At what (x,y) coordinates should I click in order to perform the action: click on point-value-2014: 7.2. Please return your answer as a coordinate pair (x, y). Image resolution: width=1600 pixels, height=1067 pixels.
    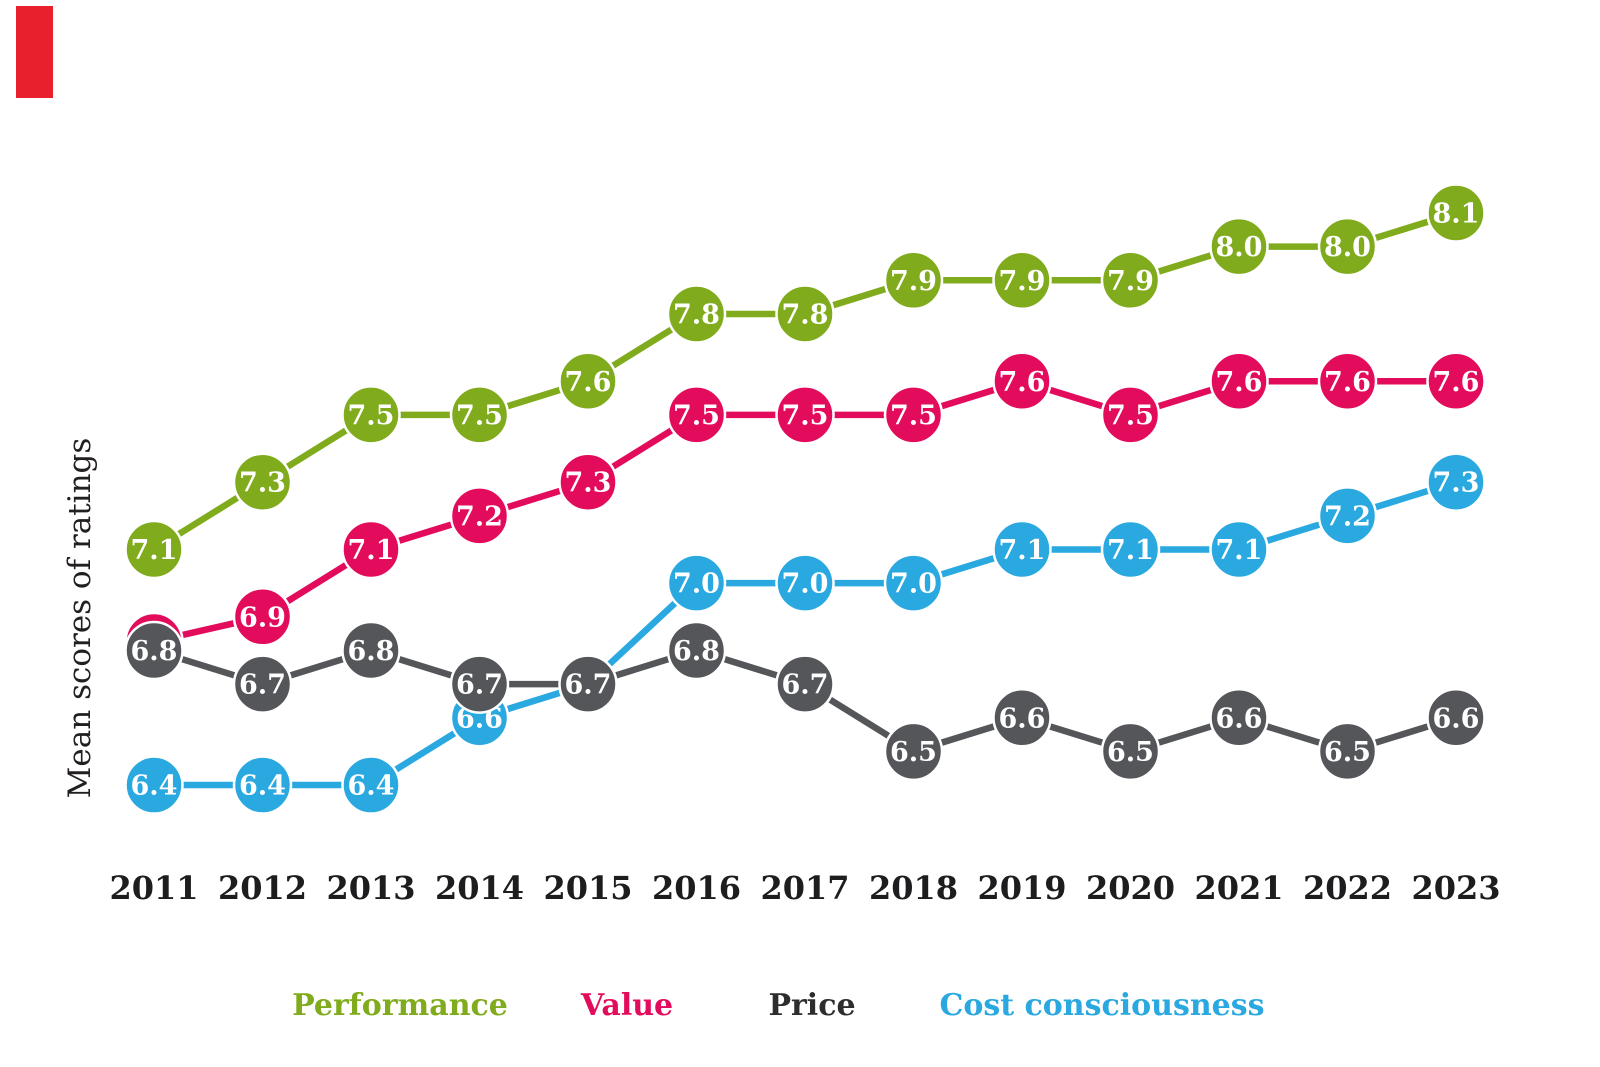
    Looking at the image, I should click on (479, 516).